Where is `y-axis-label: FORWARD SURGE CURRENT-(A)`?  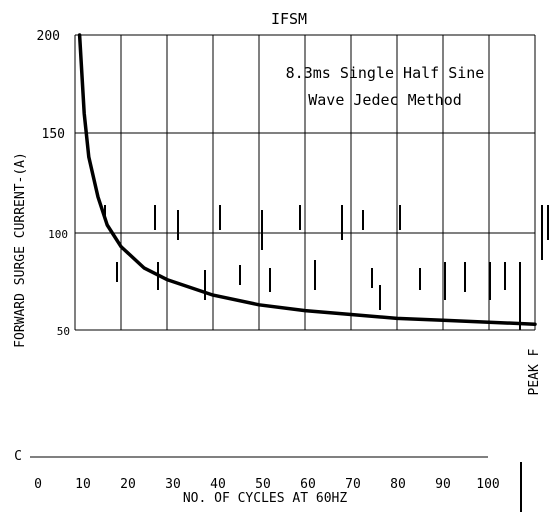 y-axis-label: FORWARD SURGE CURRENT-(A) is located at coordinates (20, 250).